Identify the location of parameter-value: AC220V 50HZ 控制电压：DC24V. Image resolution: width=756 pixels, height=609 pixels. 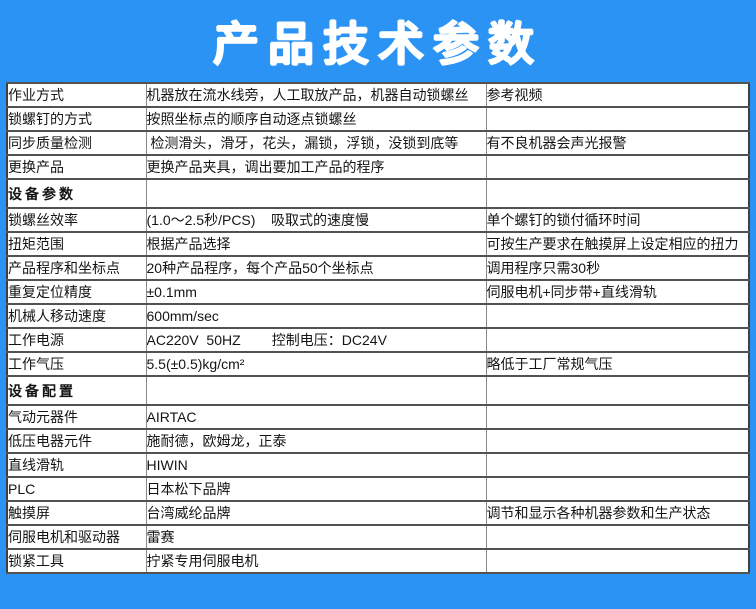
(316, 340).